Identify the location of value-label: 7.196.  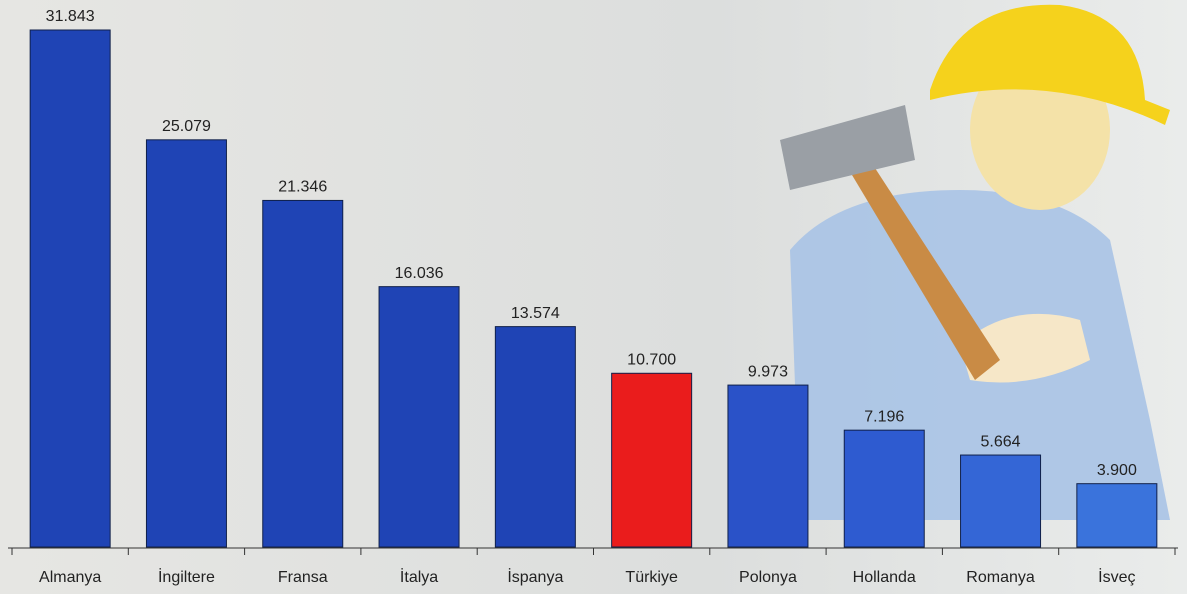
(884, 416).